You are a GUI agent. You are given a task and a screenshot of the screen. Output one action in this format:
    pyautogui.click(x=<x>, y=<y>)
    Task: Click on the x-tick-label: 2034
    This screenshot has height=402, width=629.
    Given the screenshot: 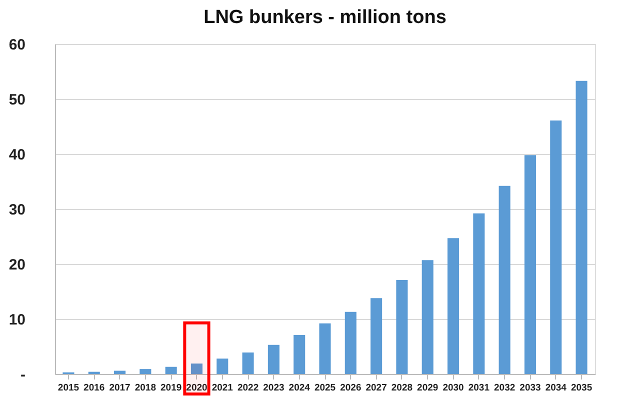 What is the action you would take?
    pyautogui.click(x=556, y=388)
    